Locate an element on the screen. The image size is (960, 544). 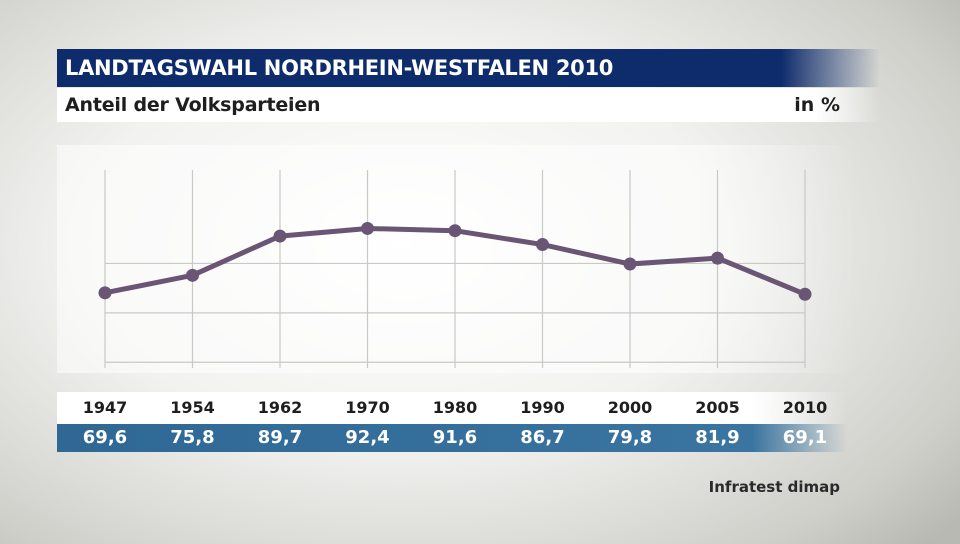
value-label-1980: 91,6 is located at coordinates (455, 437).